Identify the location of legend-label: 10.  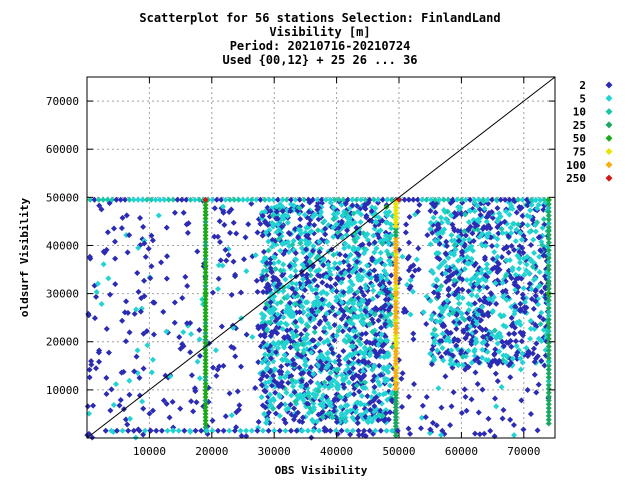
(579, 112).